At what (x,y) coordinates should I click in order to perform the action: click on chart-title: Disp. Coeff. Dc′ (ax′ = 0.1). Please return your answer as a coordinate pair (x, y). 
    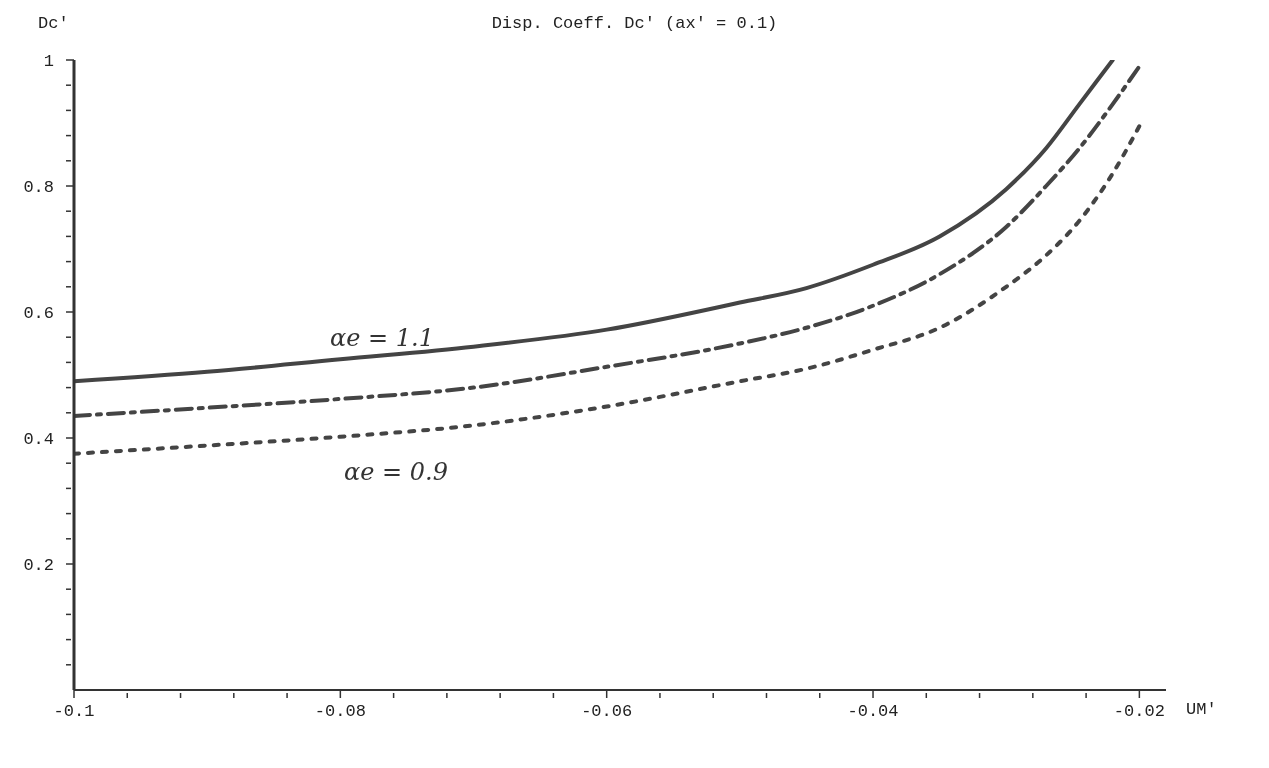
    Looking at the image, I should click on (634, 23).